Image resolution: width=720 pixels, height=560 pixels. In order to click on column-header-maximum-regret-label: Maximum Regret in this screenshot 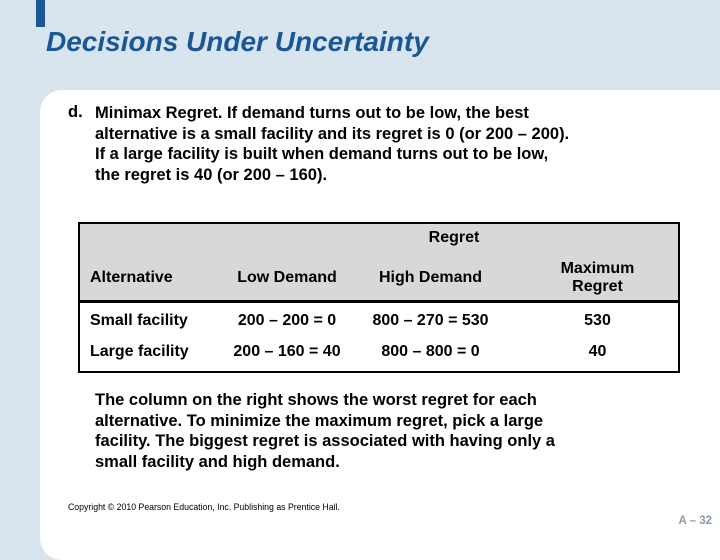, I will do `click(597, 277)`.